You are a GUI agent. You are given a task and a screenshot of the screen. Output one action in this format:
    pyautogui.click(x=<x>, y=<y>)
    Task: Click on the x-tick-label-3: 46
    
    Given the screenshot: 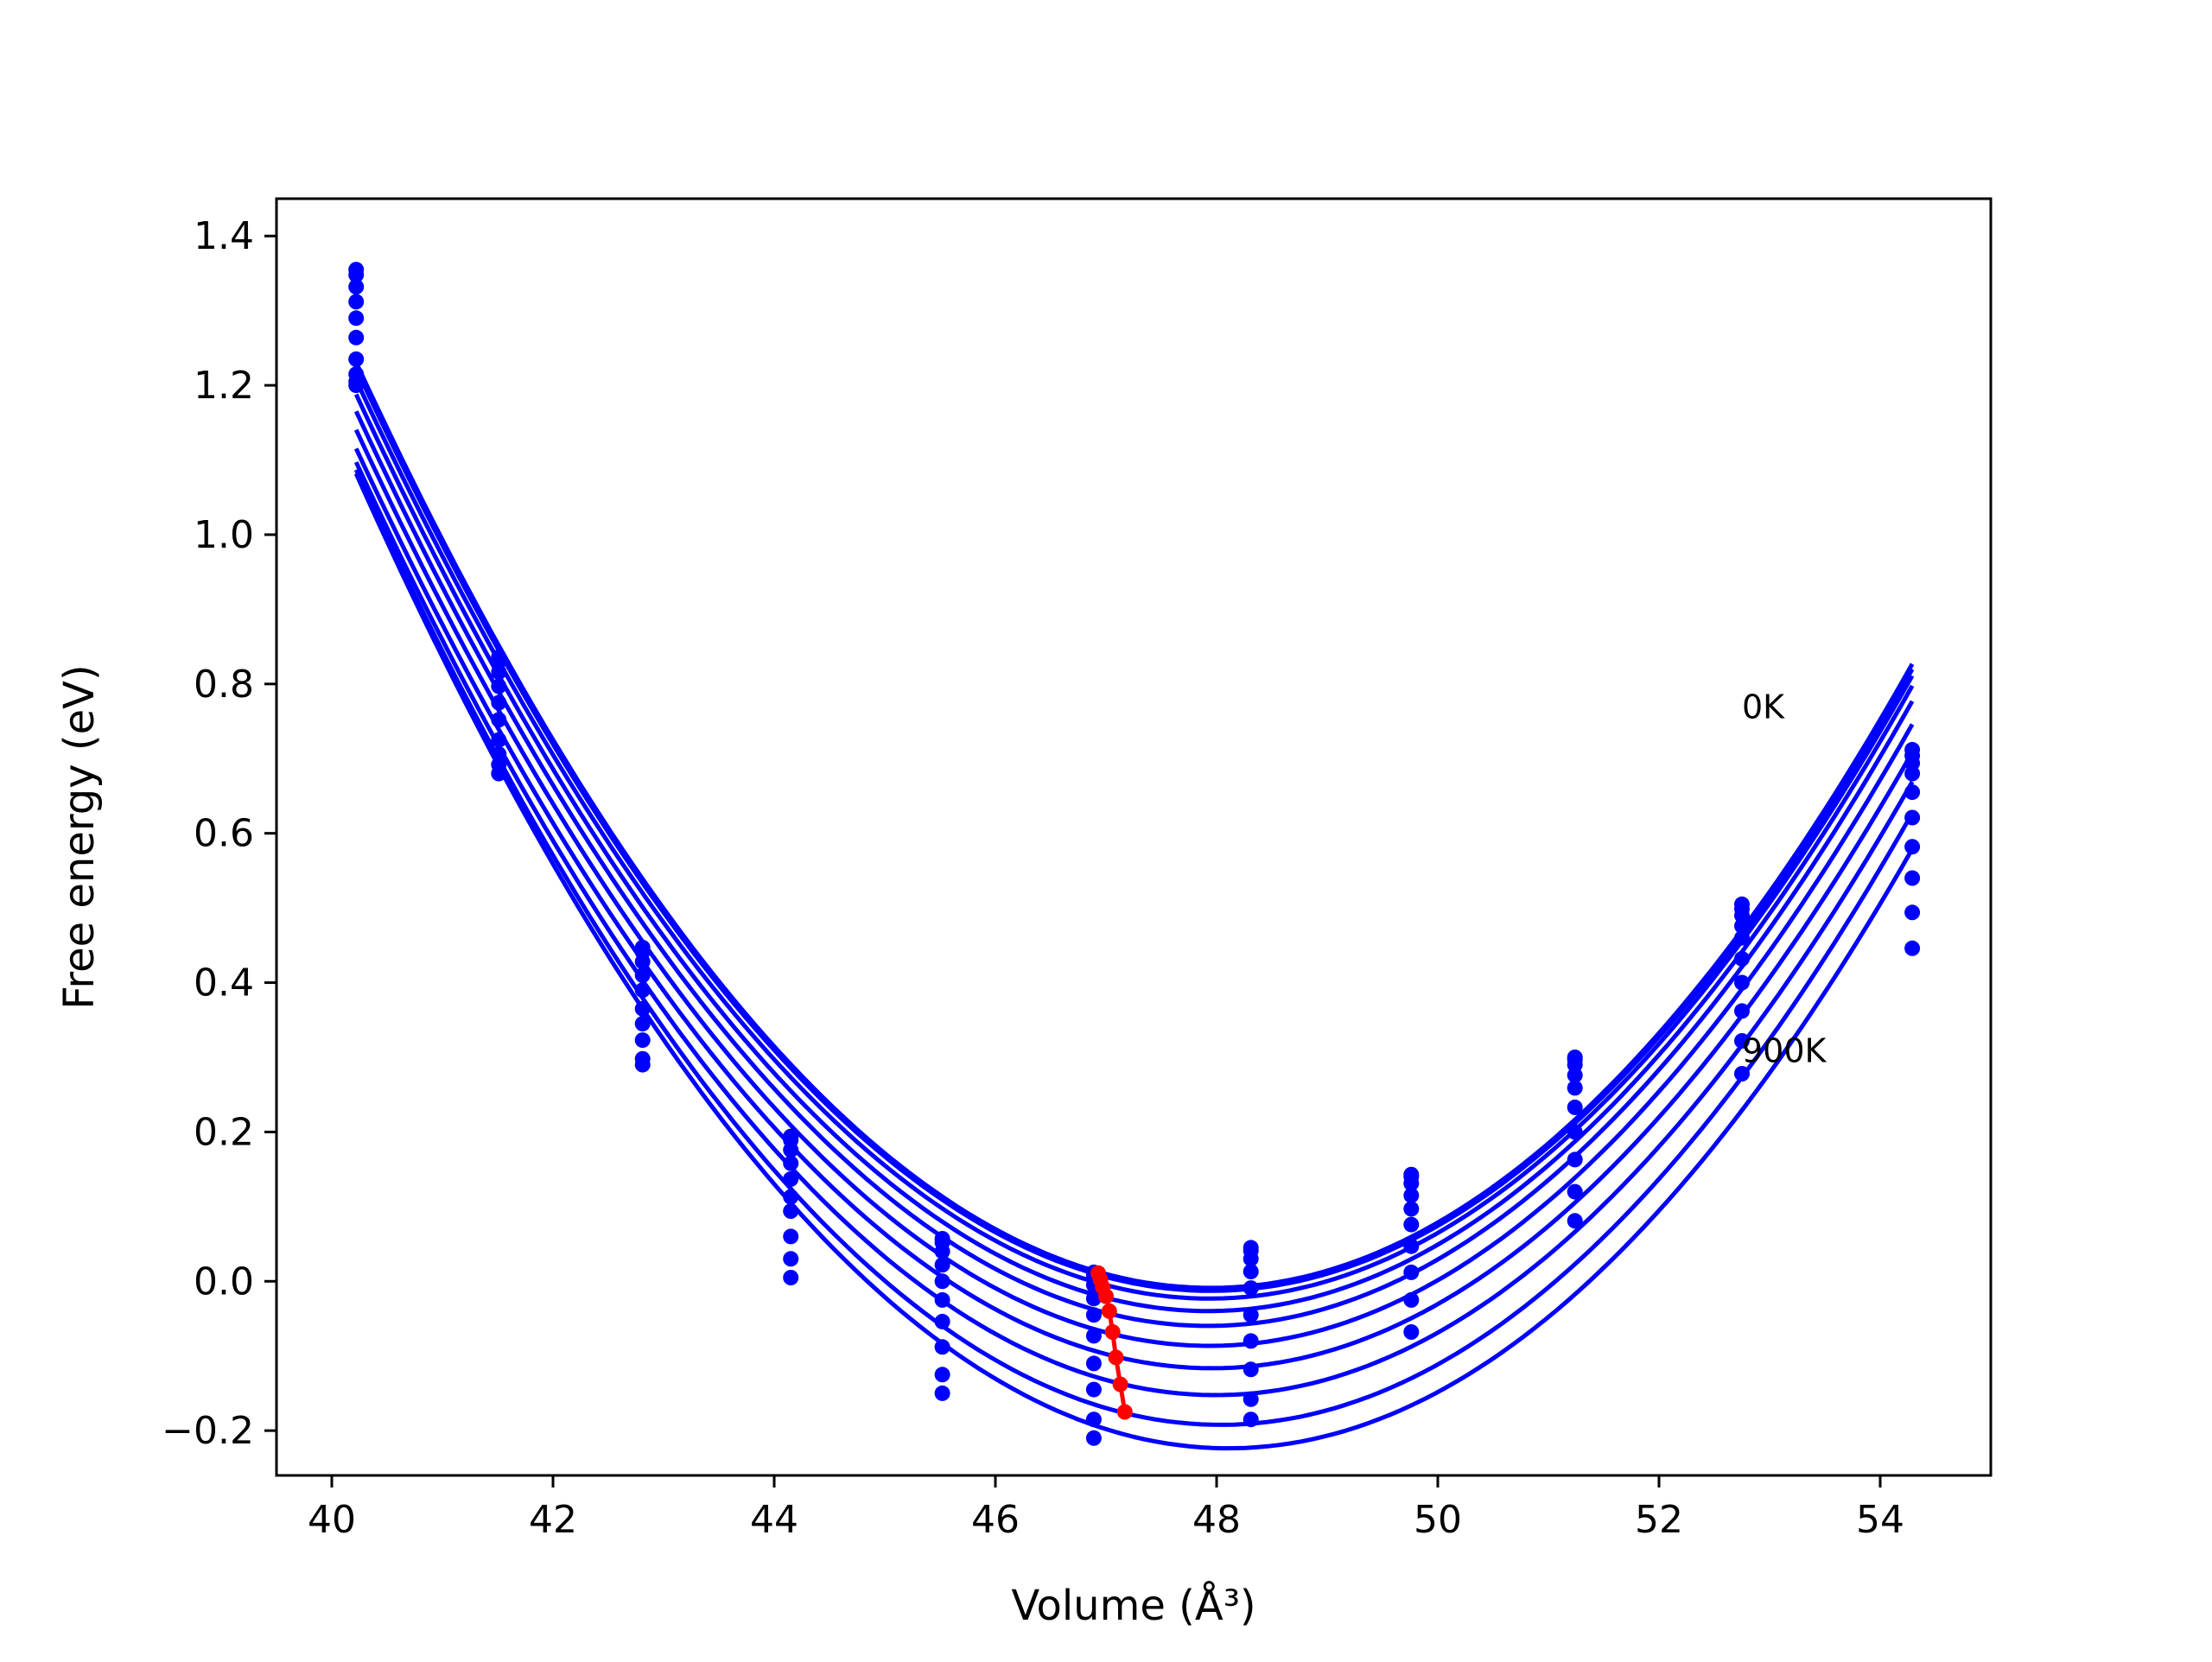 What is the action you would take?
    pyautogui.click(x=995, y=1520)
    